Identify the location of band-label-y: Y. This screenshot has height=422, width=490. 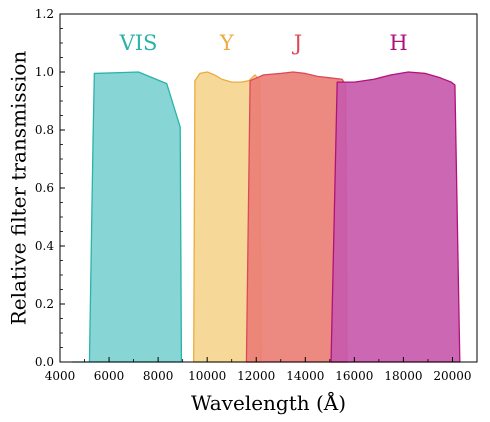
(227, 43).